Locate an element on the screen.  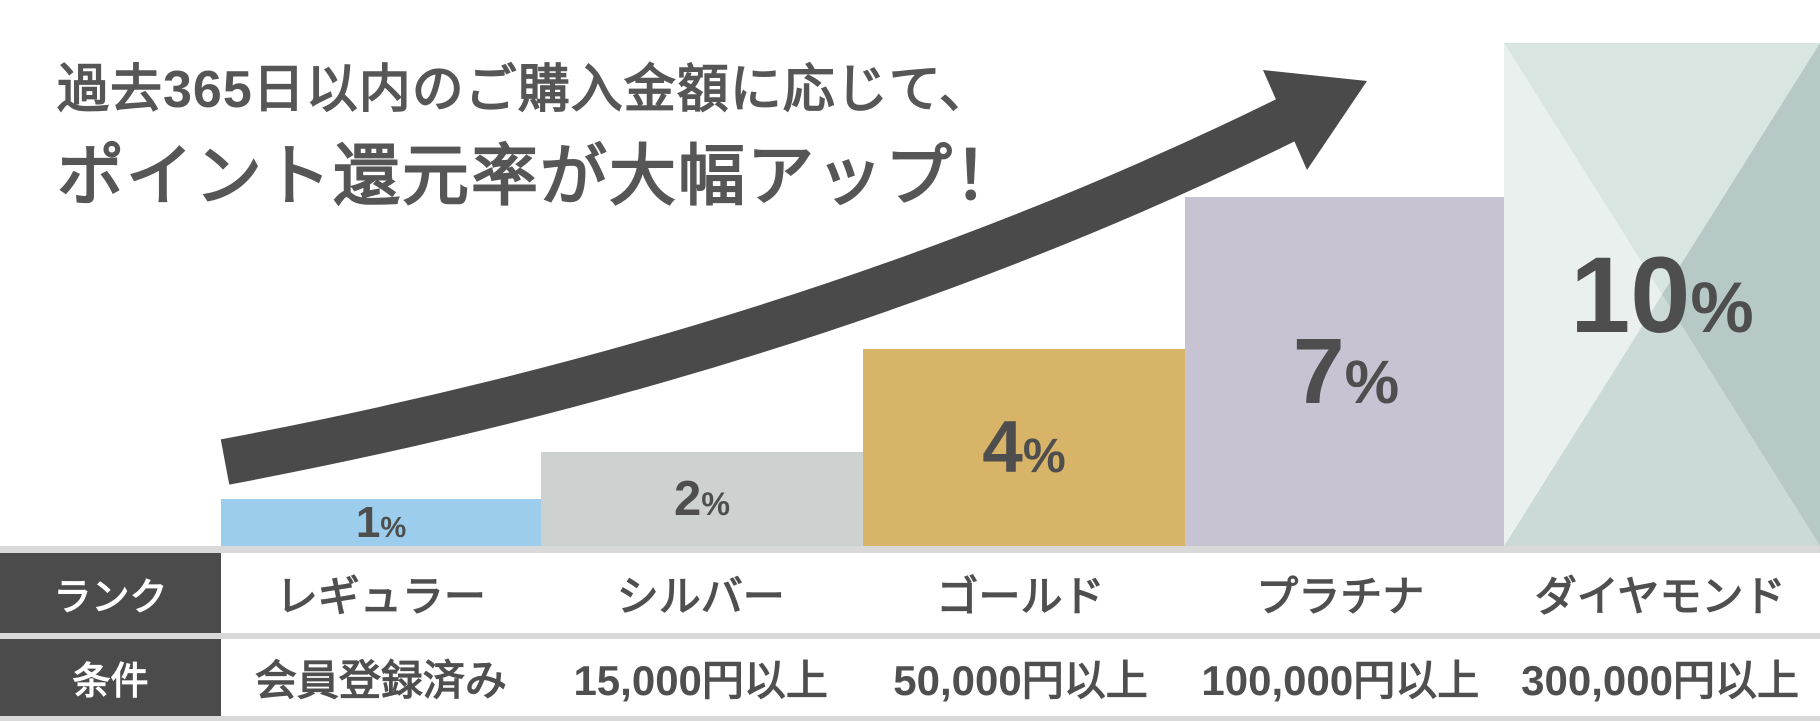
bar-silver-label: 2% is located at coordinates (701, 498).